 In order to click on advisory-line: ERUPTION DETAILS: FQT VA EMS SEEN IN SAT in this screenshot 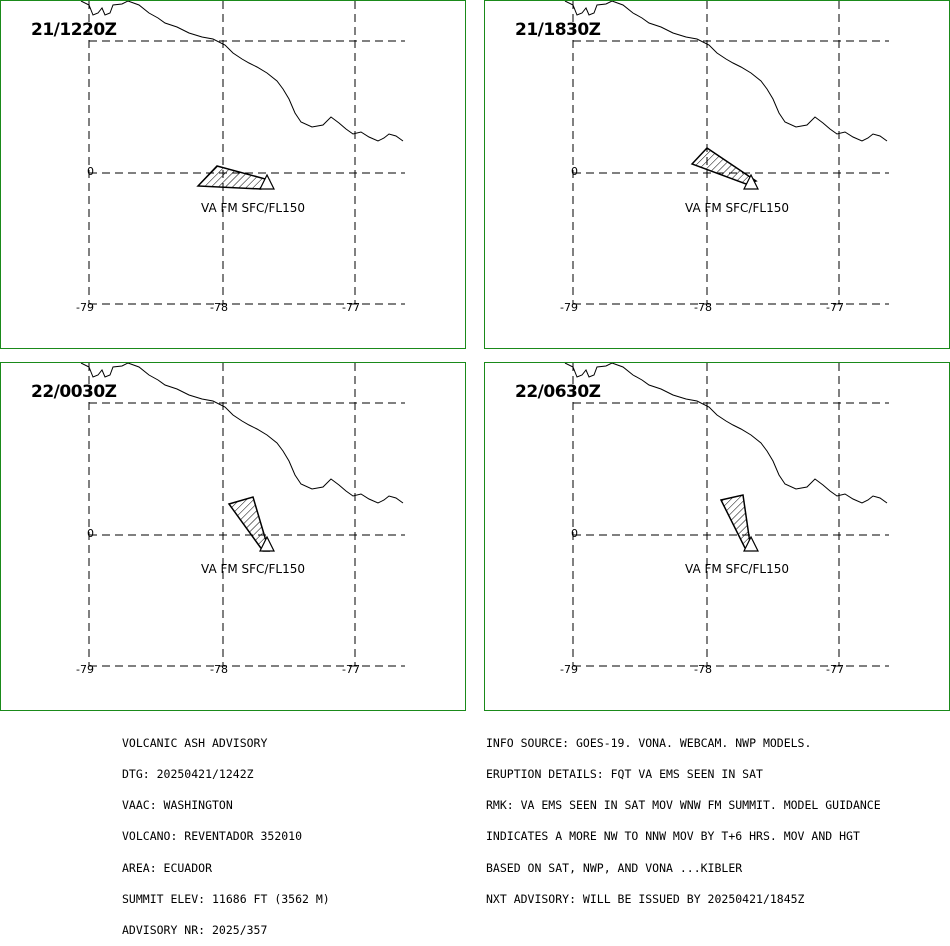, I will do `click(624, 774)`.